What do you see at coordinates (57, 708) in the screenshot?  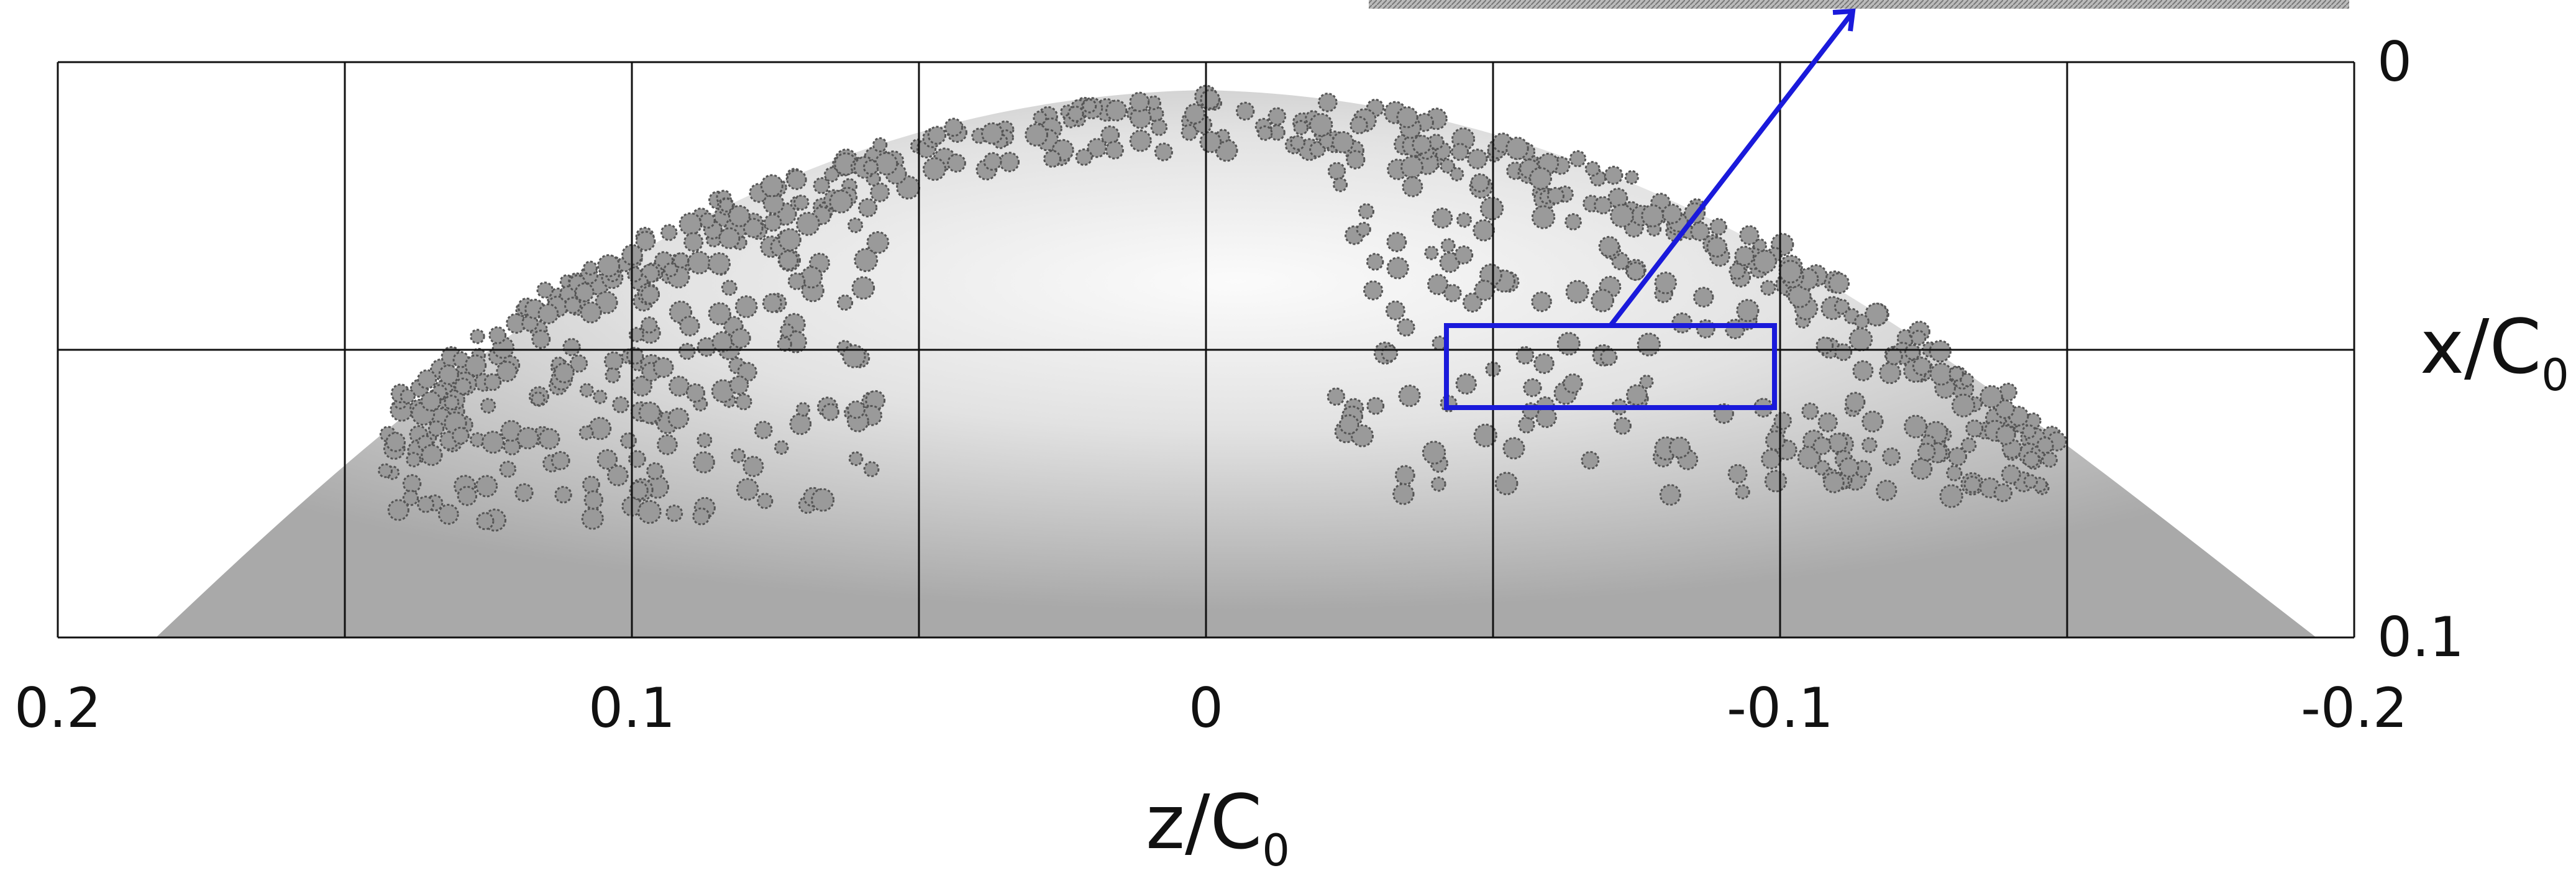 I see `x-tick-label: 0.2` at bounding box center [57, 708].